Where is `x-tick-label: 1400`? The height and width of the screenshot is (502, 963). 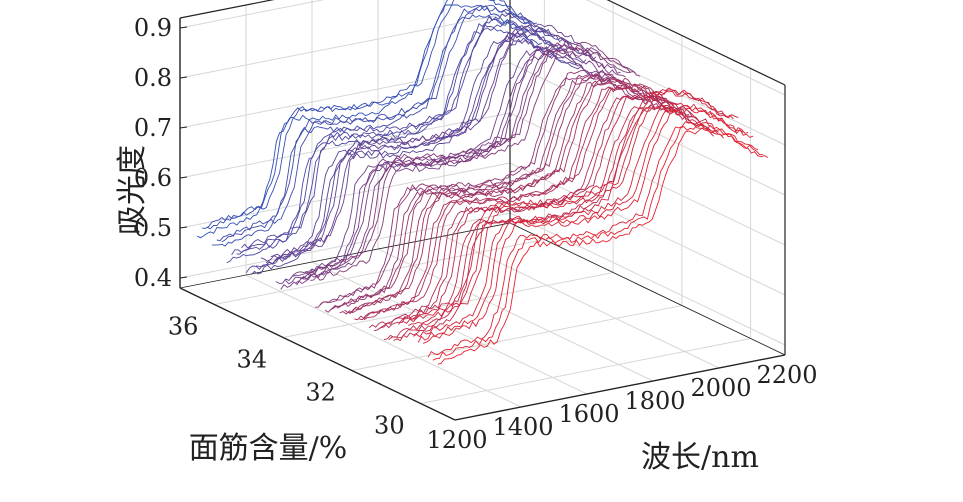 x-tick-label: 1400 is located at coordinates (522, 427).